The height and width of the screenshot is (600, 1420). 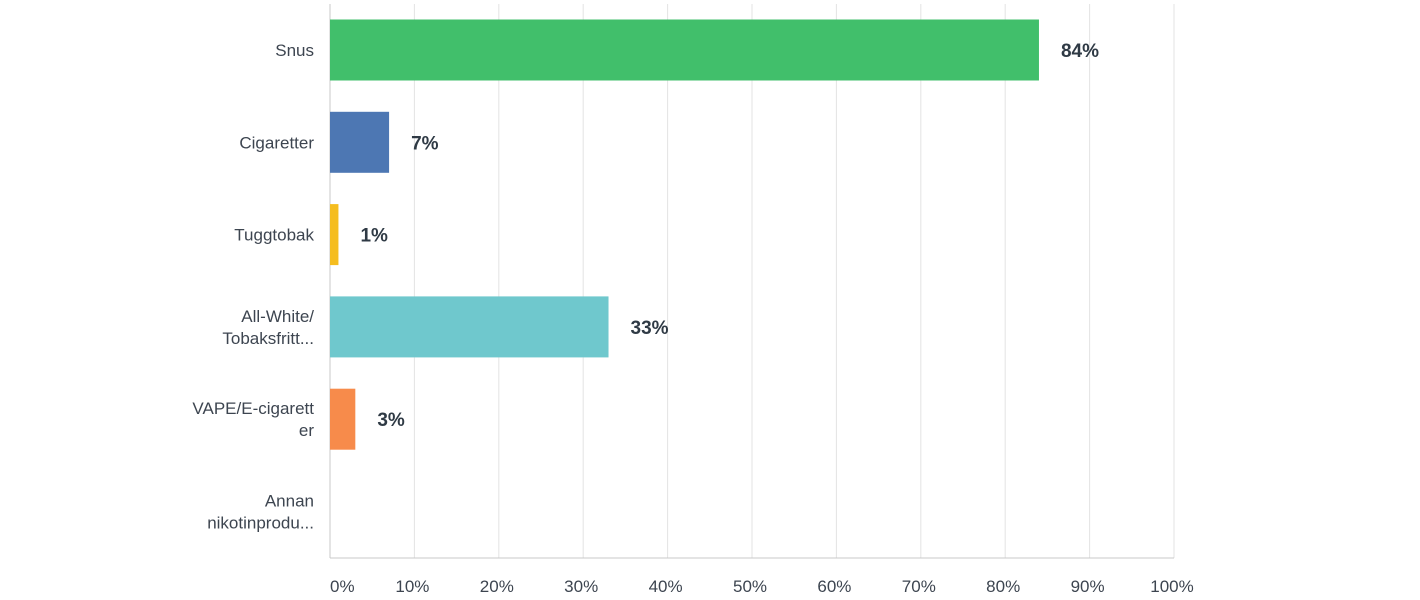 What do you see at coordinates (253, 408) in the screenshot?
I see `category-label-line: VAPE/E-cigarett` at bounding box center [253, 408].